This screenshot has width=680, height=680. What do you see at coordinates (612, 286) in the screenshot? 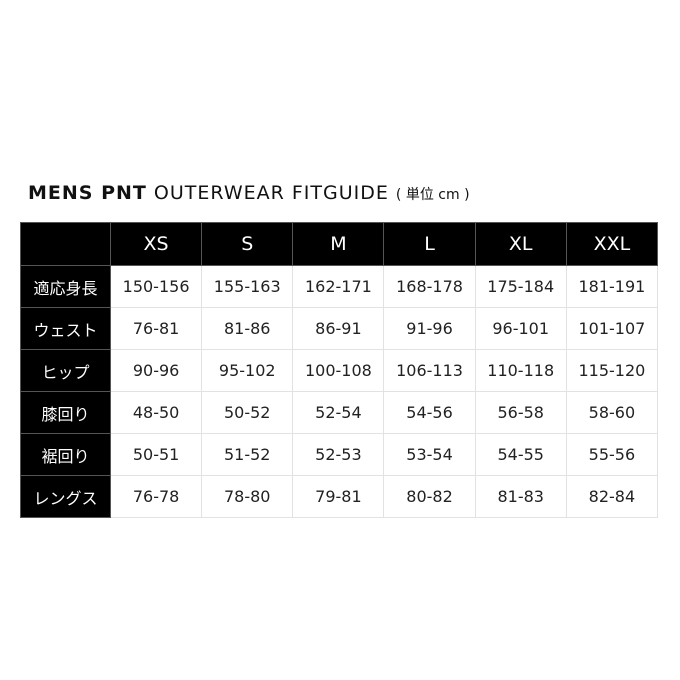
I see `table-cell: 181-191` at bounding box center [612, 286].